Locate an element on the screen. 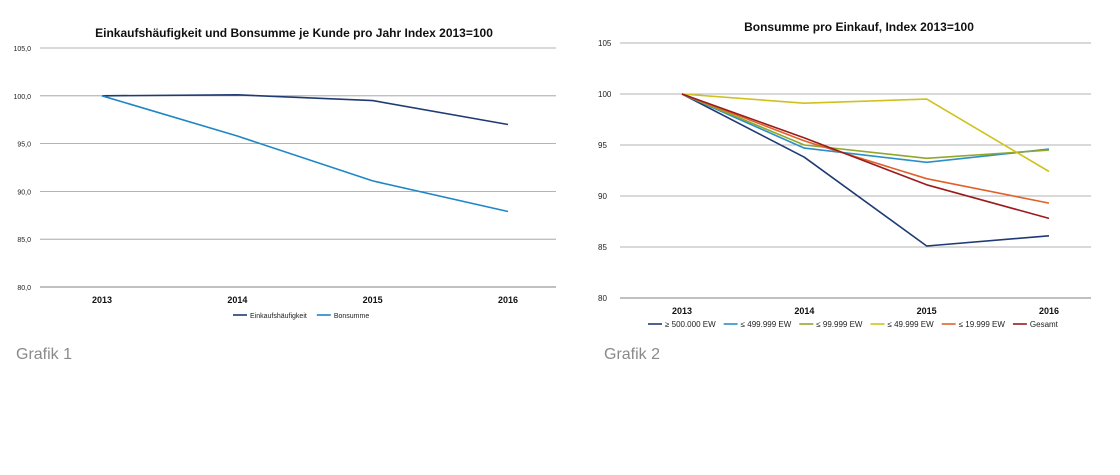 This screenshot has height=475, width=1120. chart2-x-tick-label: 2015 is located at coordinates (927, 311).